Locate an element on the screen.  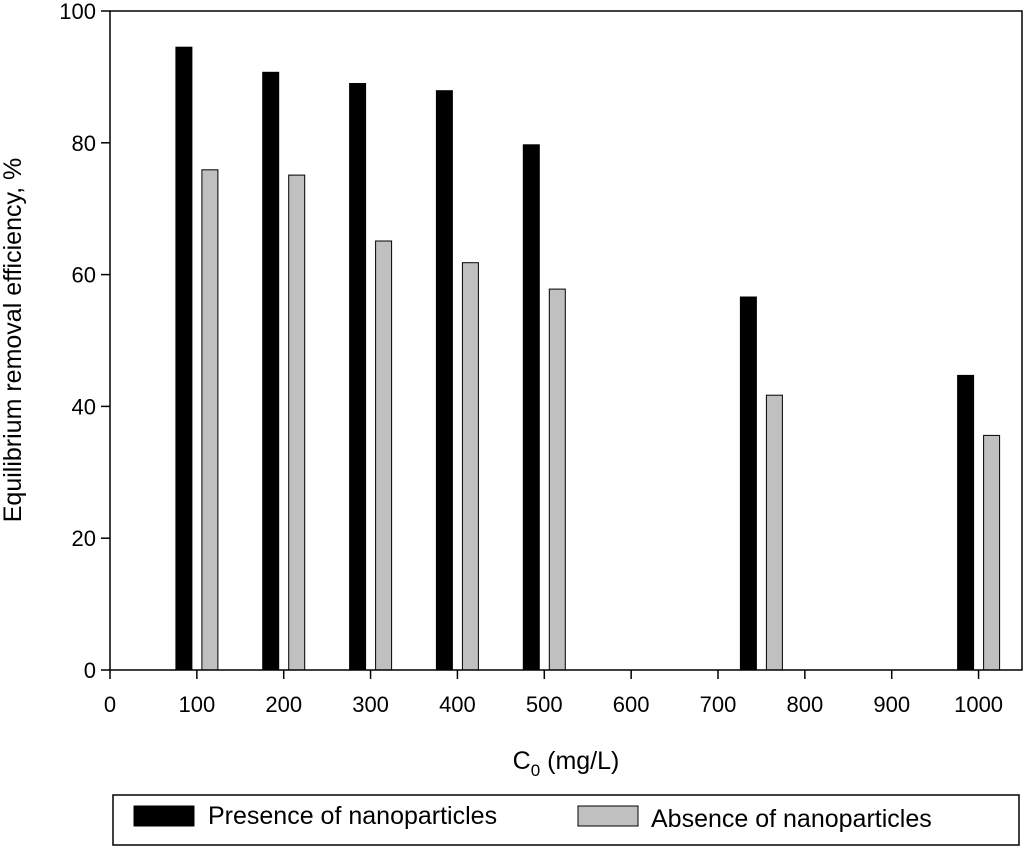
x-tick-label-0: 0 is located at coordinates (110, 704).